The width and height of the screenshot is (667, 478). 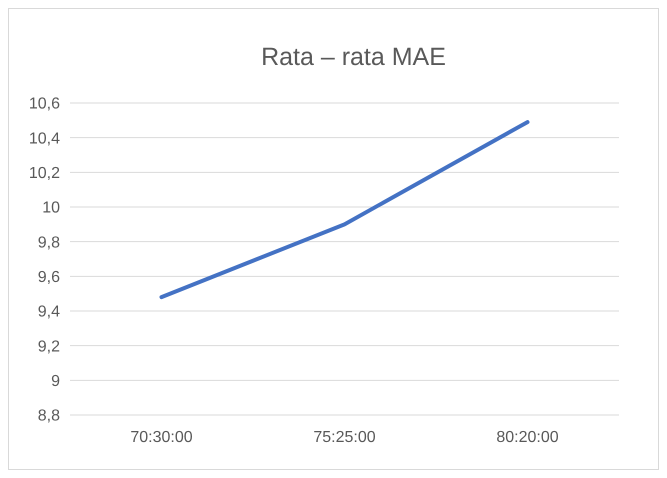 What do you see at coordinates (51, 208) in the screenshot?
I see `y-tick-label: 10` at bounding box center [51, 208].